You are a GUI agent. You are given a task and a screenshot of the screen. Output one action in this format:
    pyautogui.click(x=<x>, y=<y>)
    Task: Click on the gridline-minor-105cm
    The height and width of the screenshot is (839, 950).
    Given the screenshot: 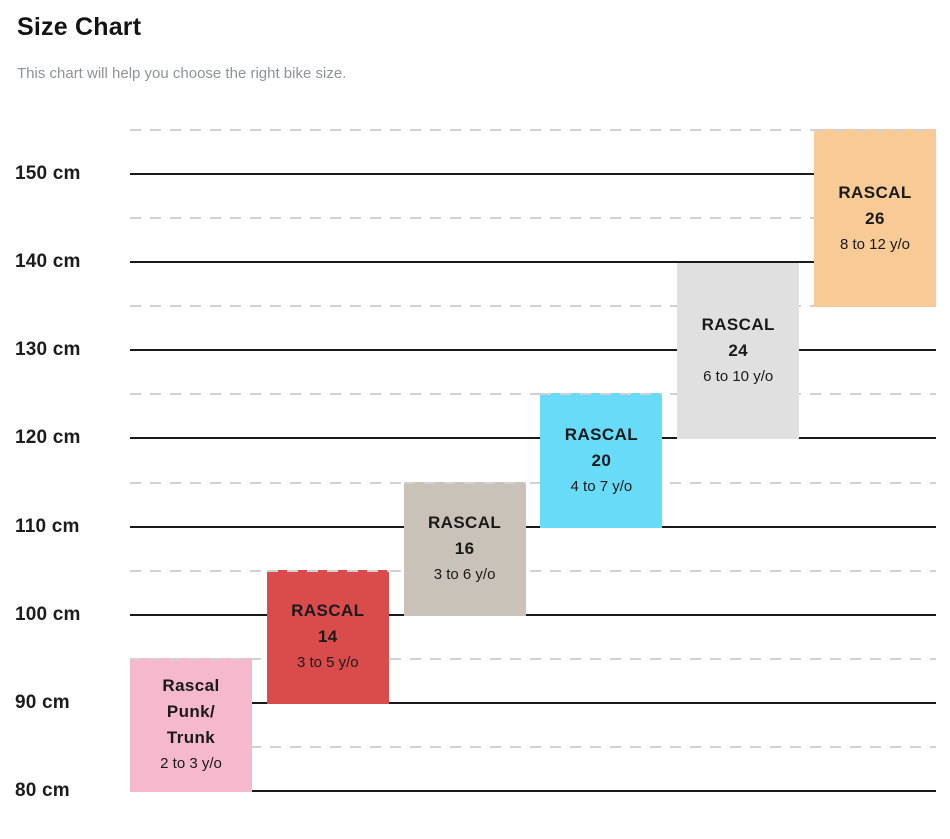 What is the action you would take?
    pyautogui.click(x=533, y=570)
    